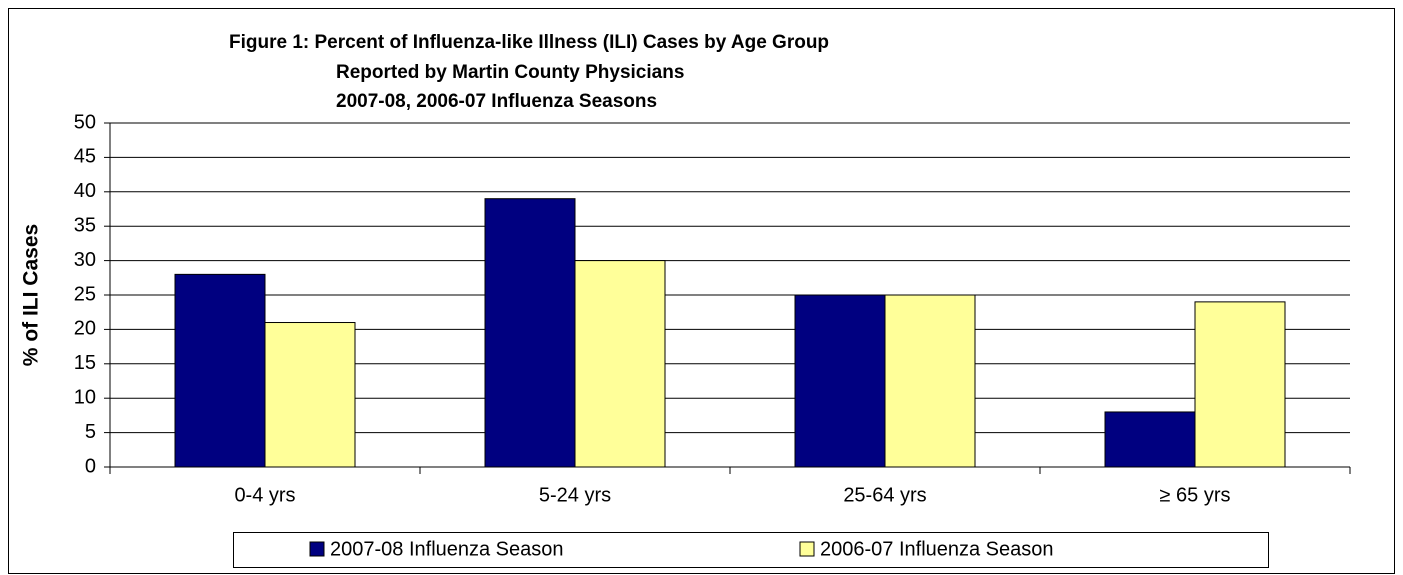 This screenshot has height=575, width=1403. Describe the element at coordinates (90, 466) in the screenshot. I see `y-tick-label: 0` at that location.